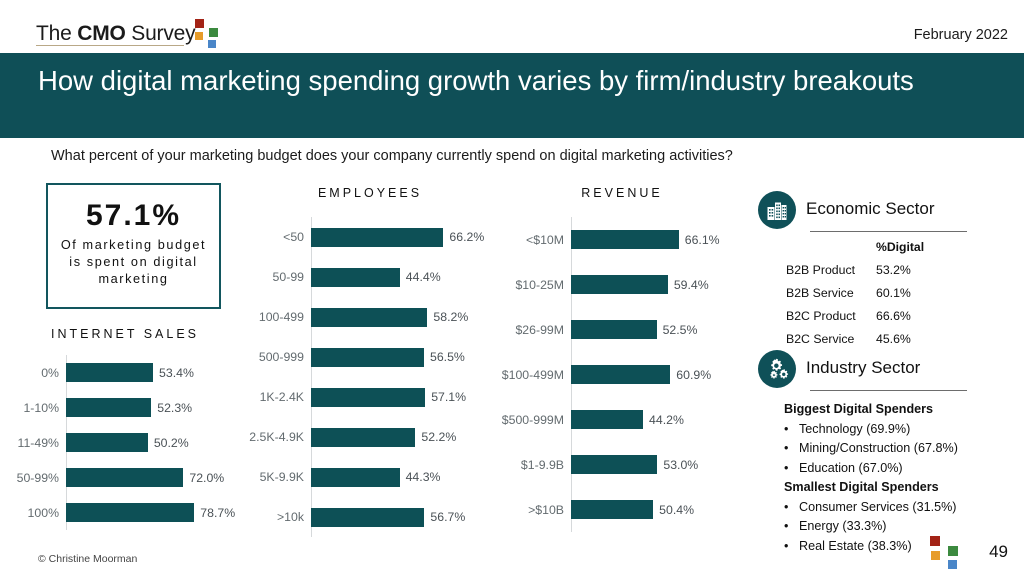  What do you see at coordinates (878, 506) in the screenshot?
I see `smallest-spender-item-label: Consumer Services (31.5%)` at bounding box center [878, 506].